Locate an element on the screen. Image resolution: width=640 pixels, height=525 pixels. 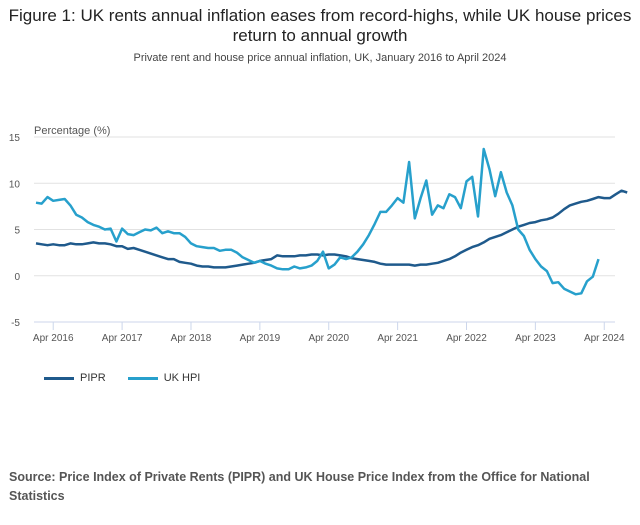
legend: PIPR UK HPI is located at coordinates (122, 378).